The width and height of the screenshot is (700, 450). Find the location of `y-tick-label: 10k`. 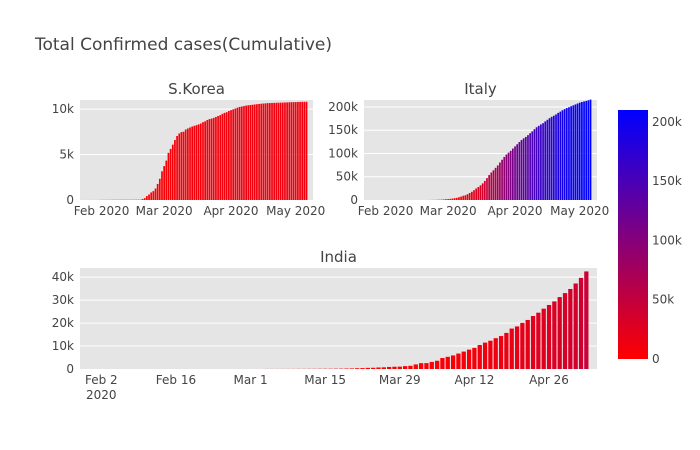

y-tick-label: 10k is located at coordinates (63, 346).